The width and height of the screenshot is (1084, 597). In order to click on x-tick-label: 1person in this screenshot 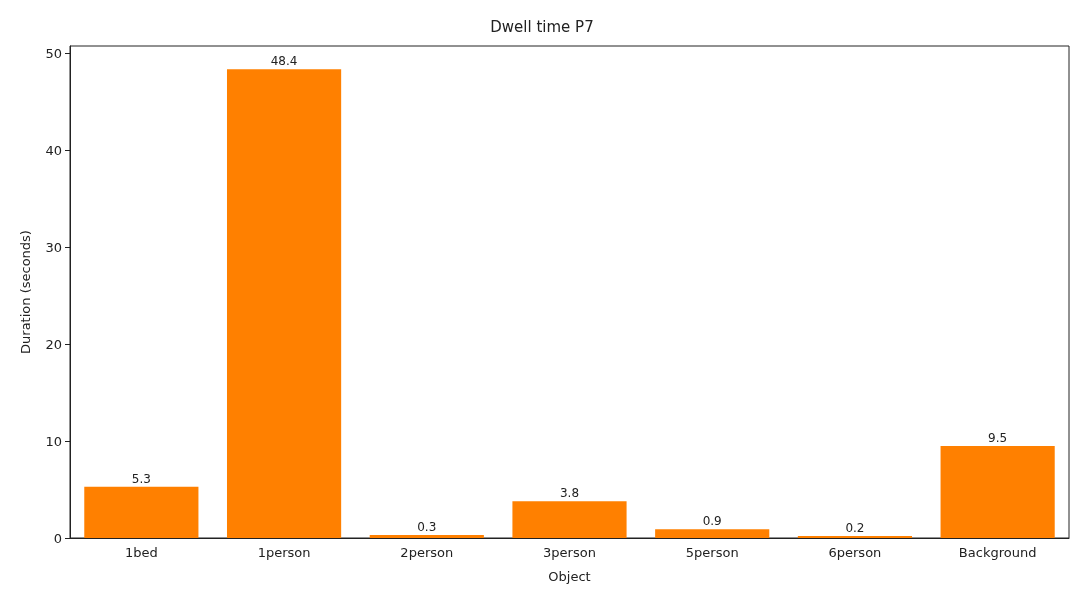, I will do `click(284, 552)`.